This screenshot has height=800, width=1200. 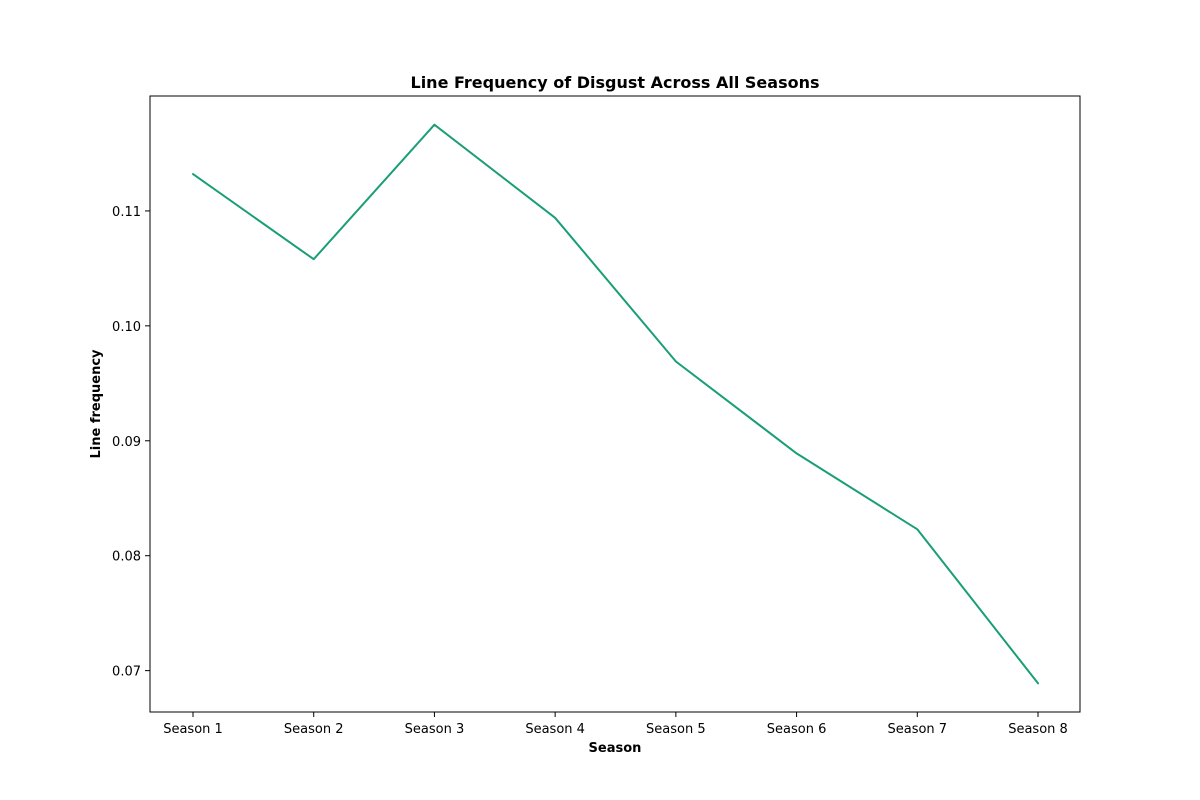 I want to click on y-tick-label: 0.10, so click(x=126, y=327).